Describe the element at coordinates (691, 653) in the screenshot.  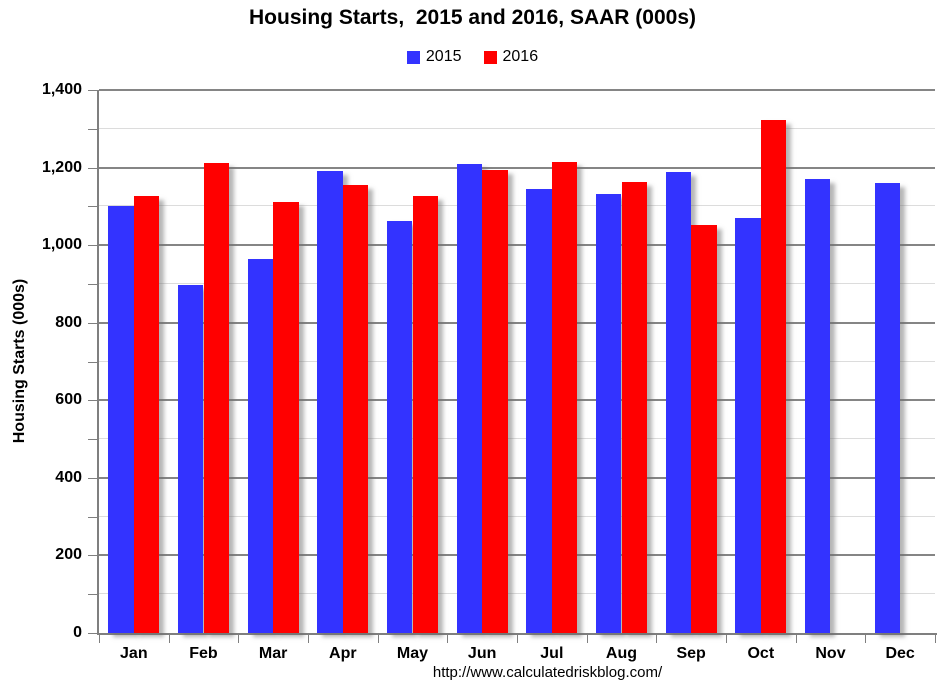
I see `x-label-sep: Sep` at that location.